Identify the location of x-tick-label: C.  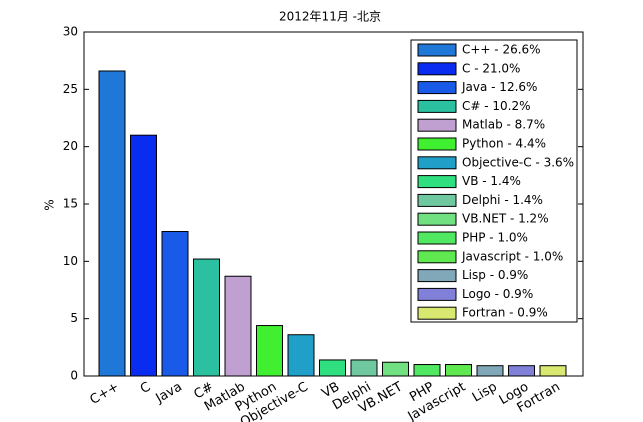
(145, 389).